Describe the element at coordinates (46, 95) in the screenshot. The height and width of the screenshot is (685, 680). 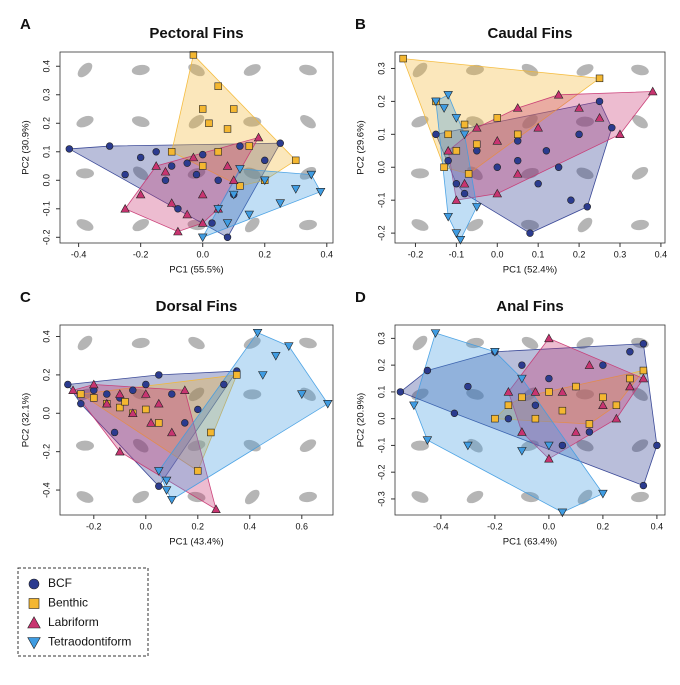
I see `y-tick-label: 0.3` at that location.